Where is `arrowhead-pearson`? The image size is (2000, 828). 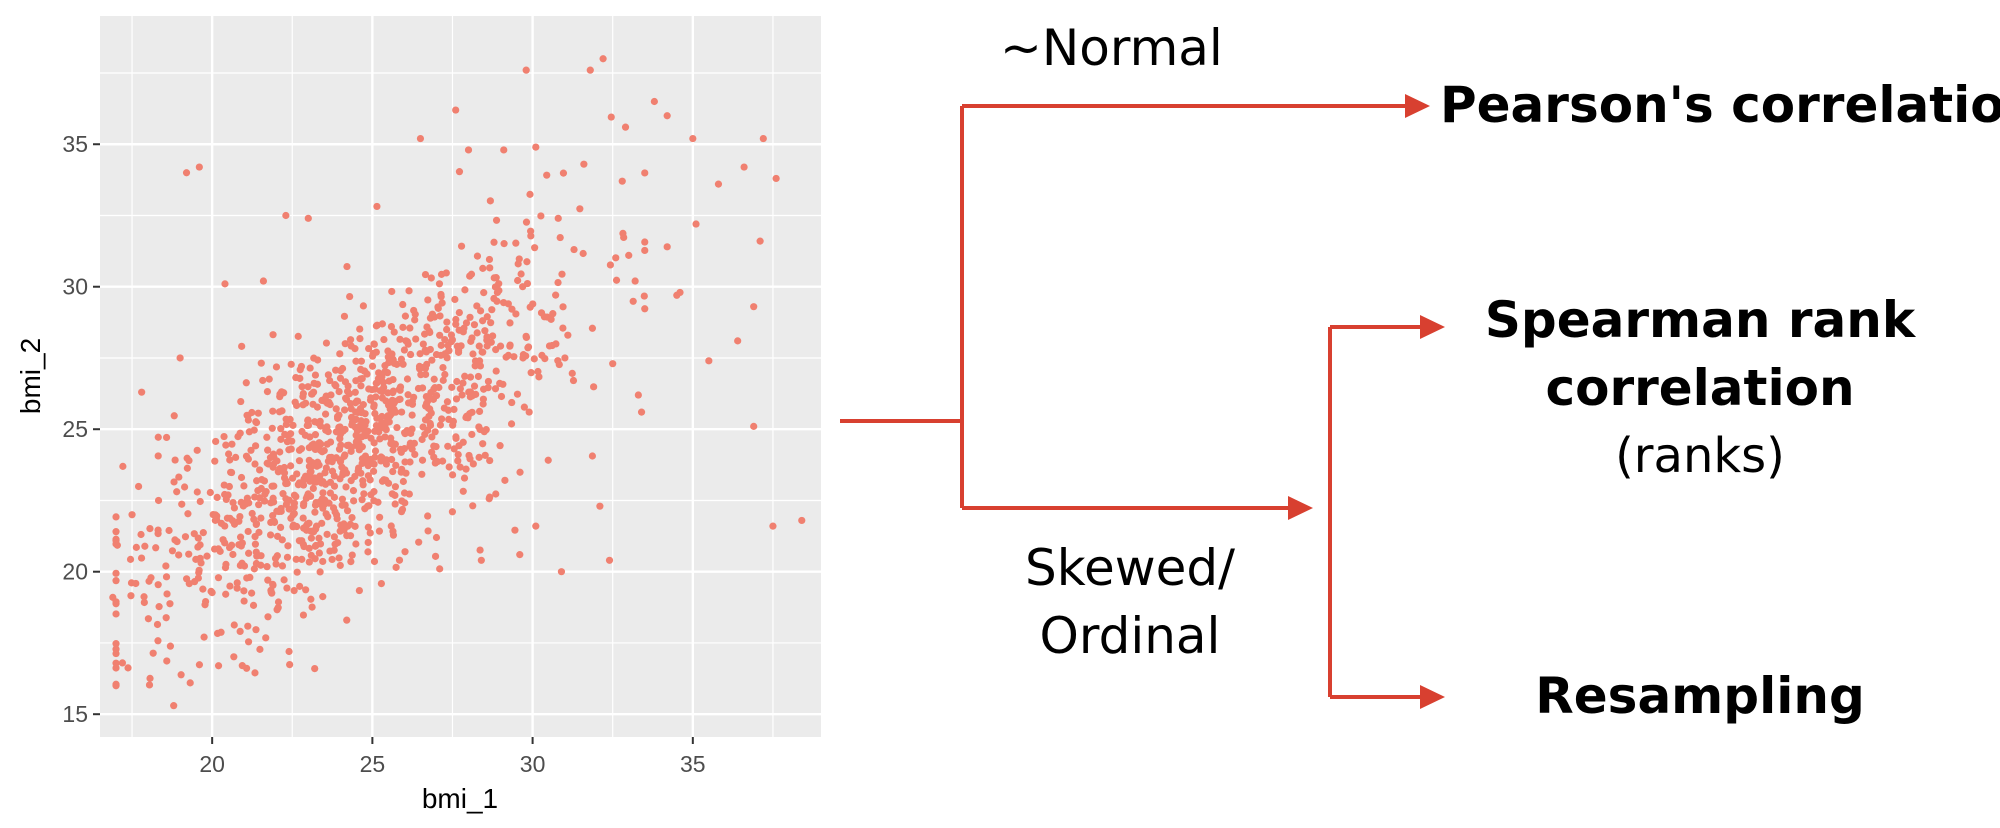
arrowhead-pearson is located at coordinates (1417, 106).